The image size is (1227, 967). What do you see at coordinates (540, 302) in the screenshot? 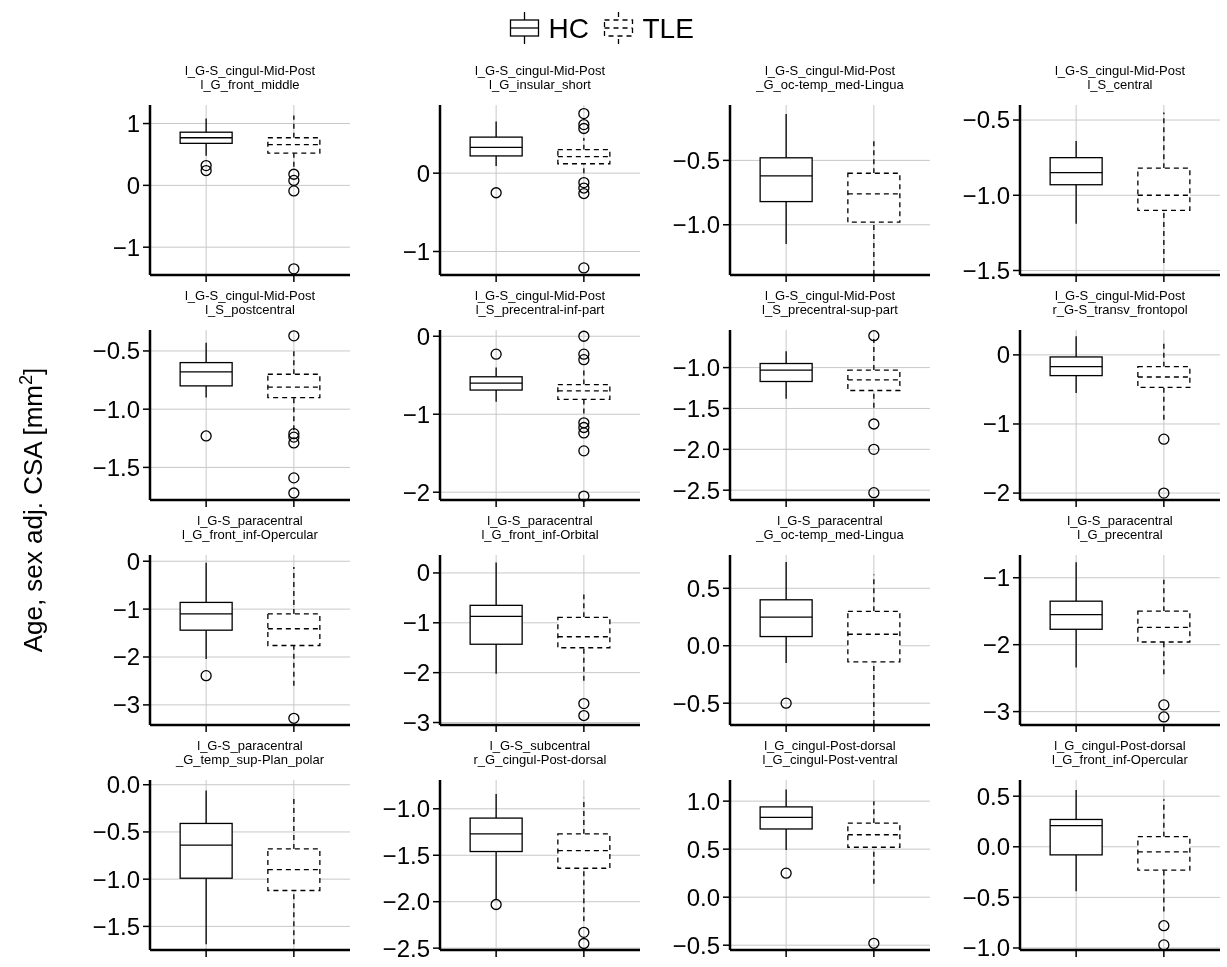
I see `chart-title: l_G-S_cingul-Mid-Post l_S_precentral-inf-part` at bounding box center [540, 302].